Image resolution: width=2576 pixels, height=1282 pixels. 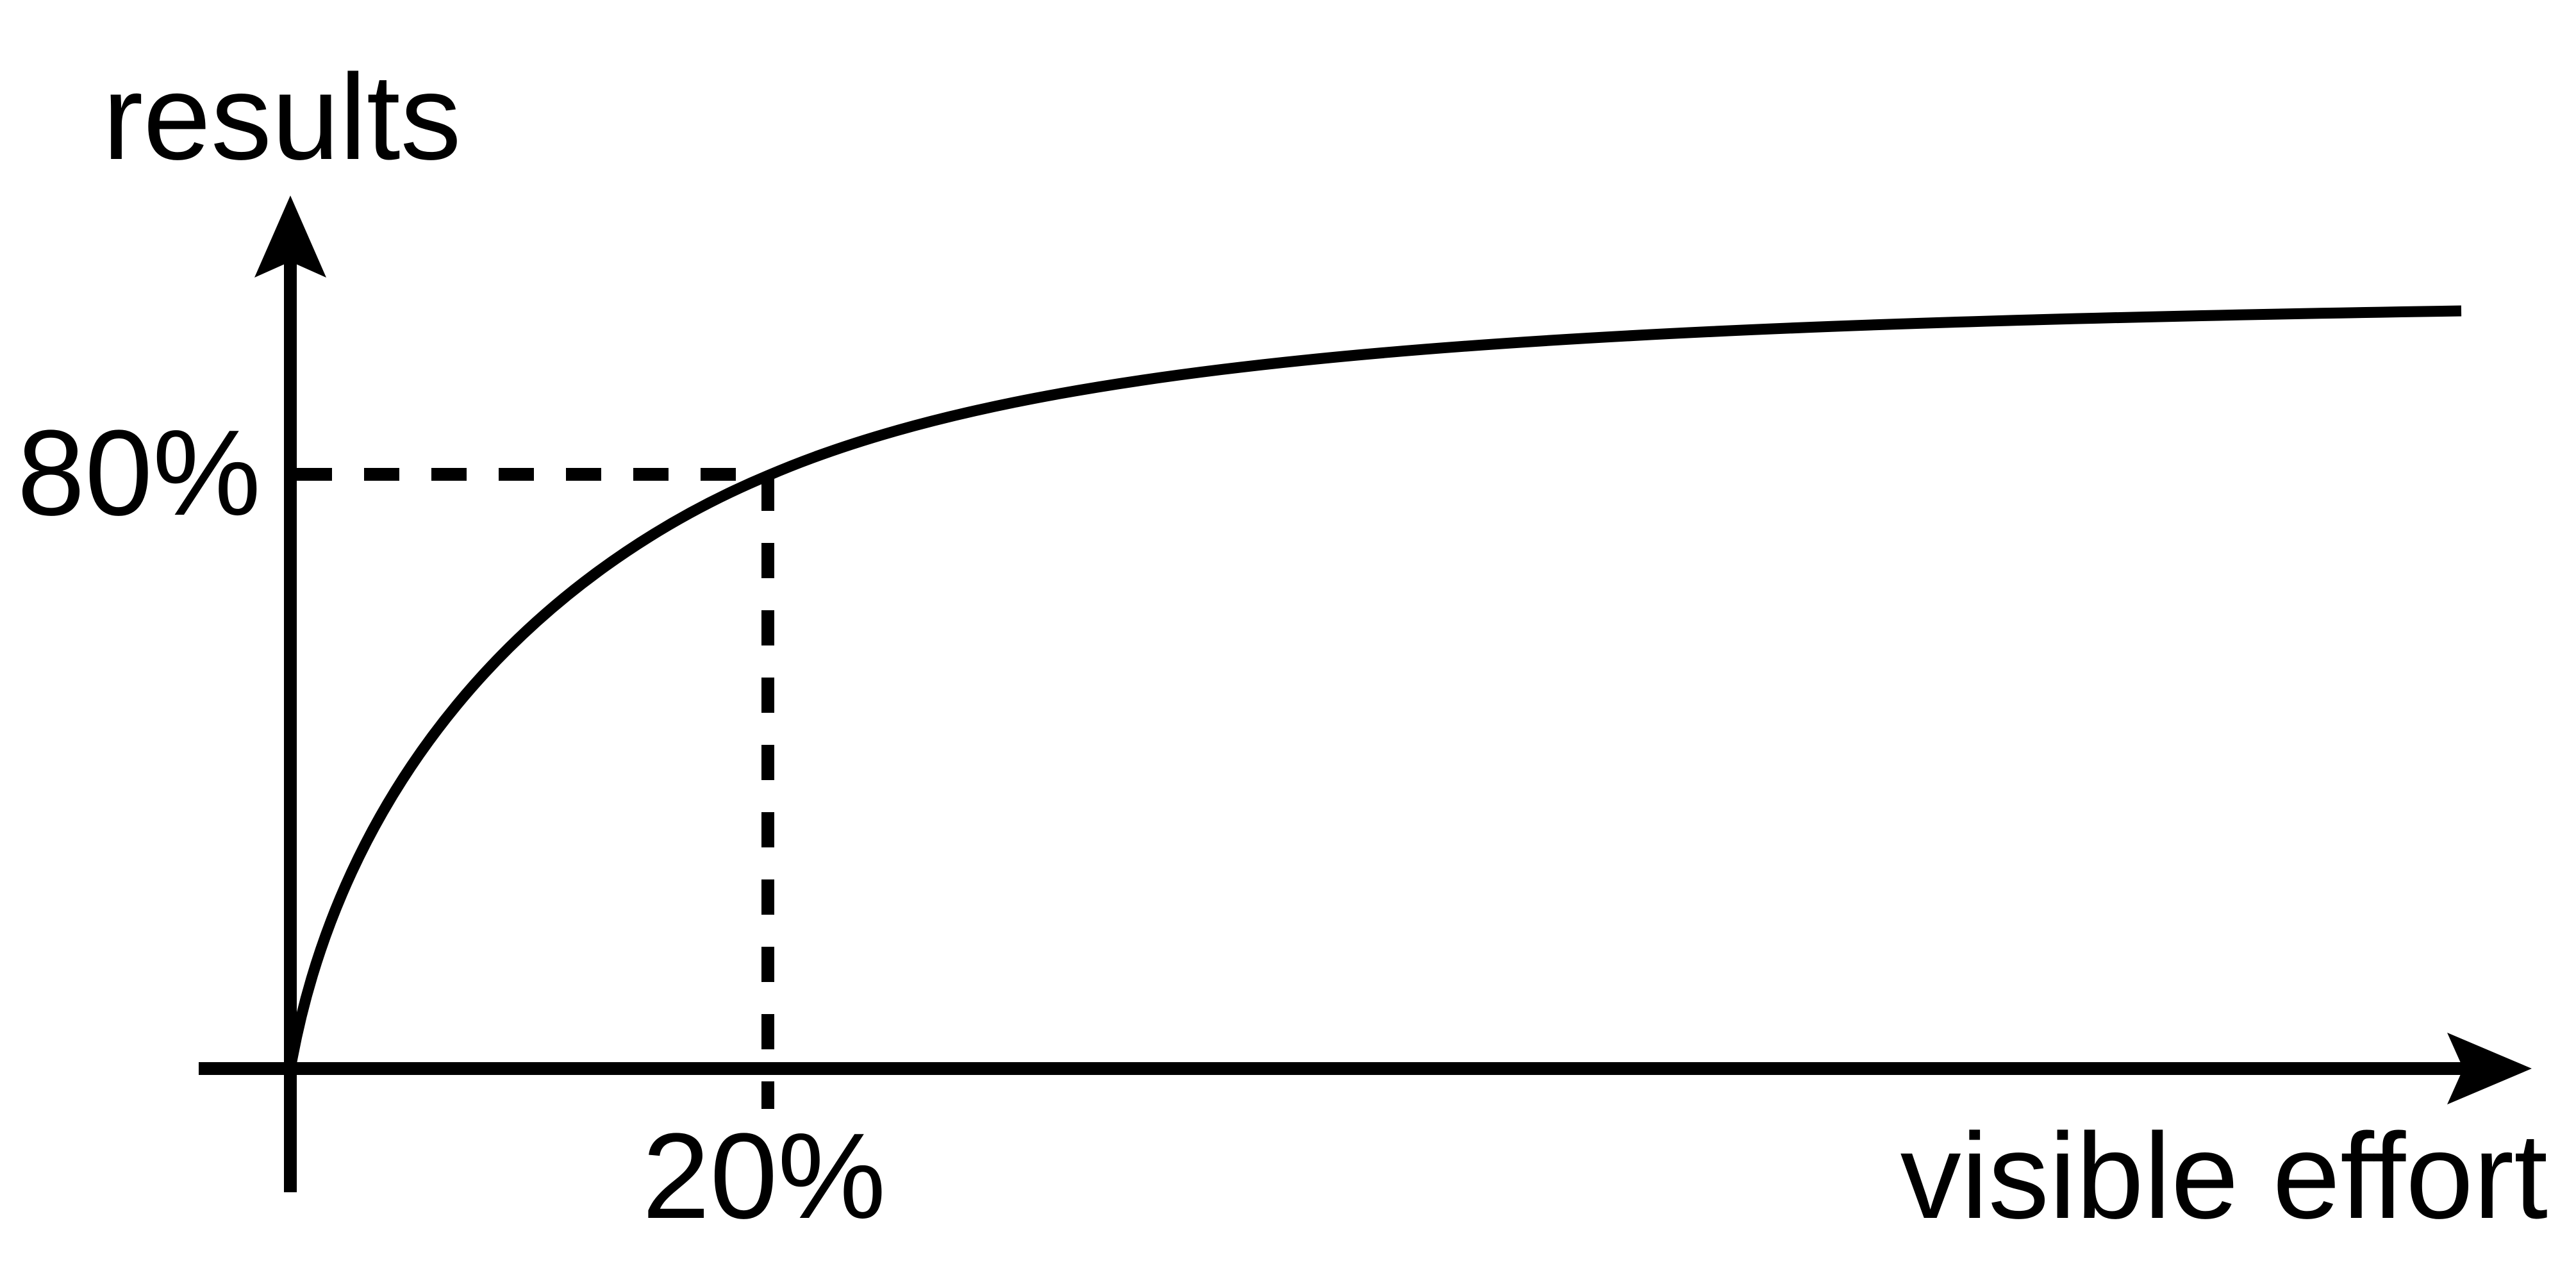 What do you see at coordinates (2489, 1068) in the screenshot?
I see `x-axis-arrowhead` at bounding box center [2489, 1068].